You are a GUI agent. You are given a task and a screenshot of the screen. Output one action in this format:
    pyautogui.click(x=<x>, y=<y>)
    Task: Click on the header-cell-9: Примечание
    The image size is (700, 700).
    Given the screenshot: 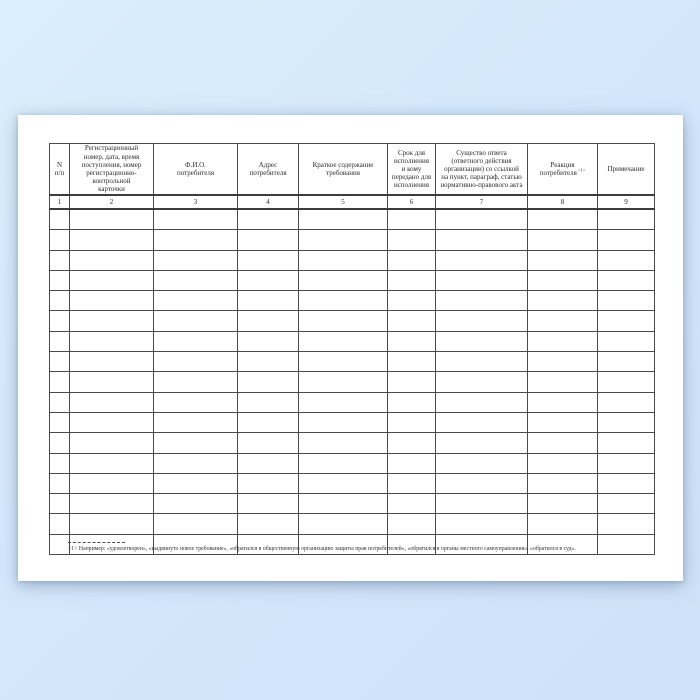 What is the action you would take?
    pyautogui.click(x=626, y=169)
    